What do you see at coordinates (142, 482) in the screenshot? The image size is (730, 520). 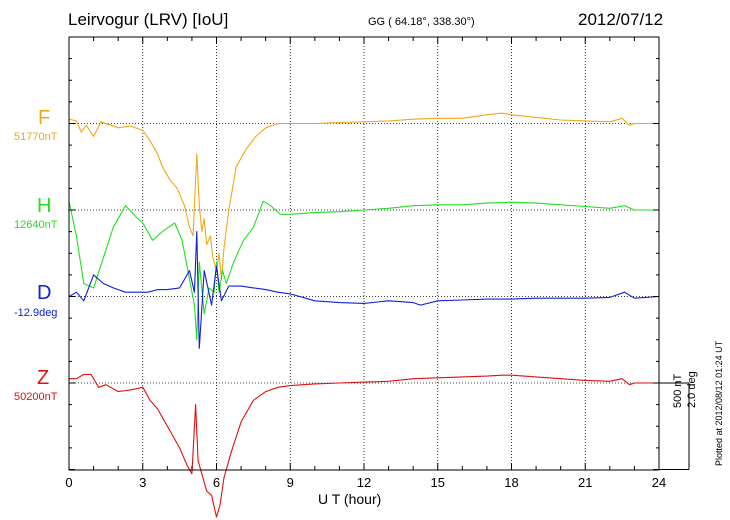 I see `x-tick-label: 3` at bounding box center [142, 482].